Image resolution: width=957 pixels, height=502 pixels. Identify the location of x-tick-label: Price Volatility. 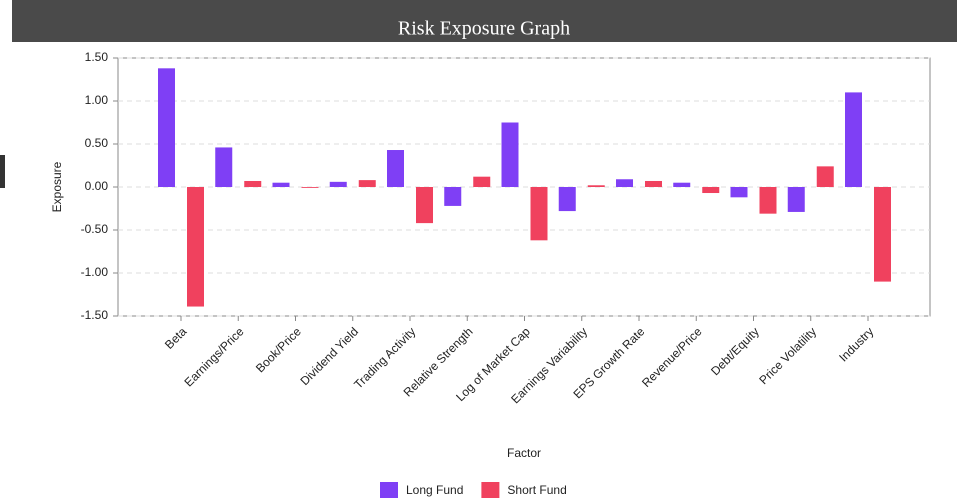
(787, 355).